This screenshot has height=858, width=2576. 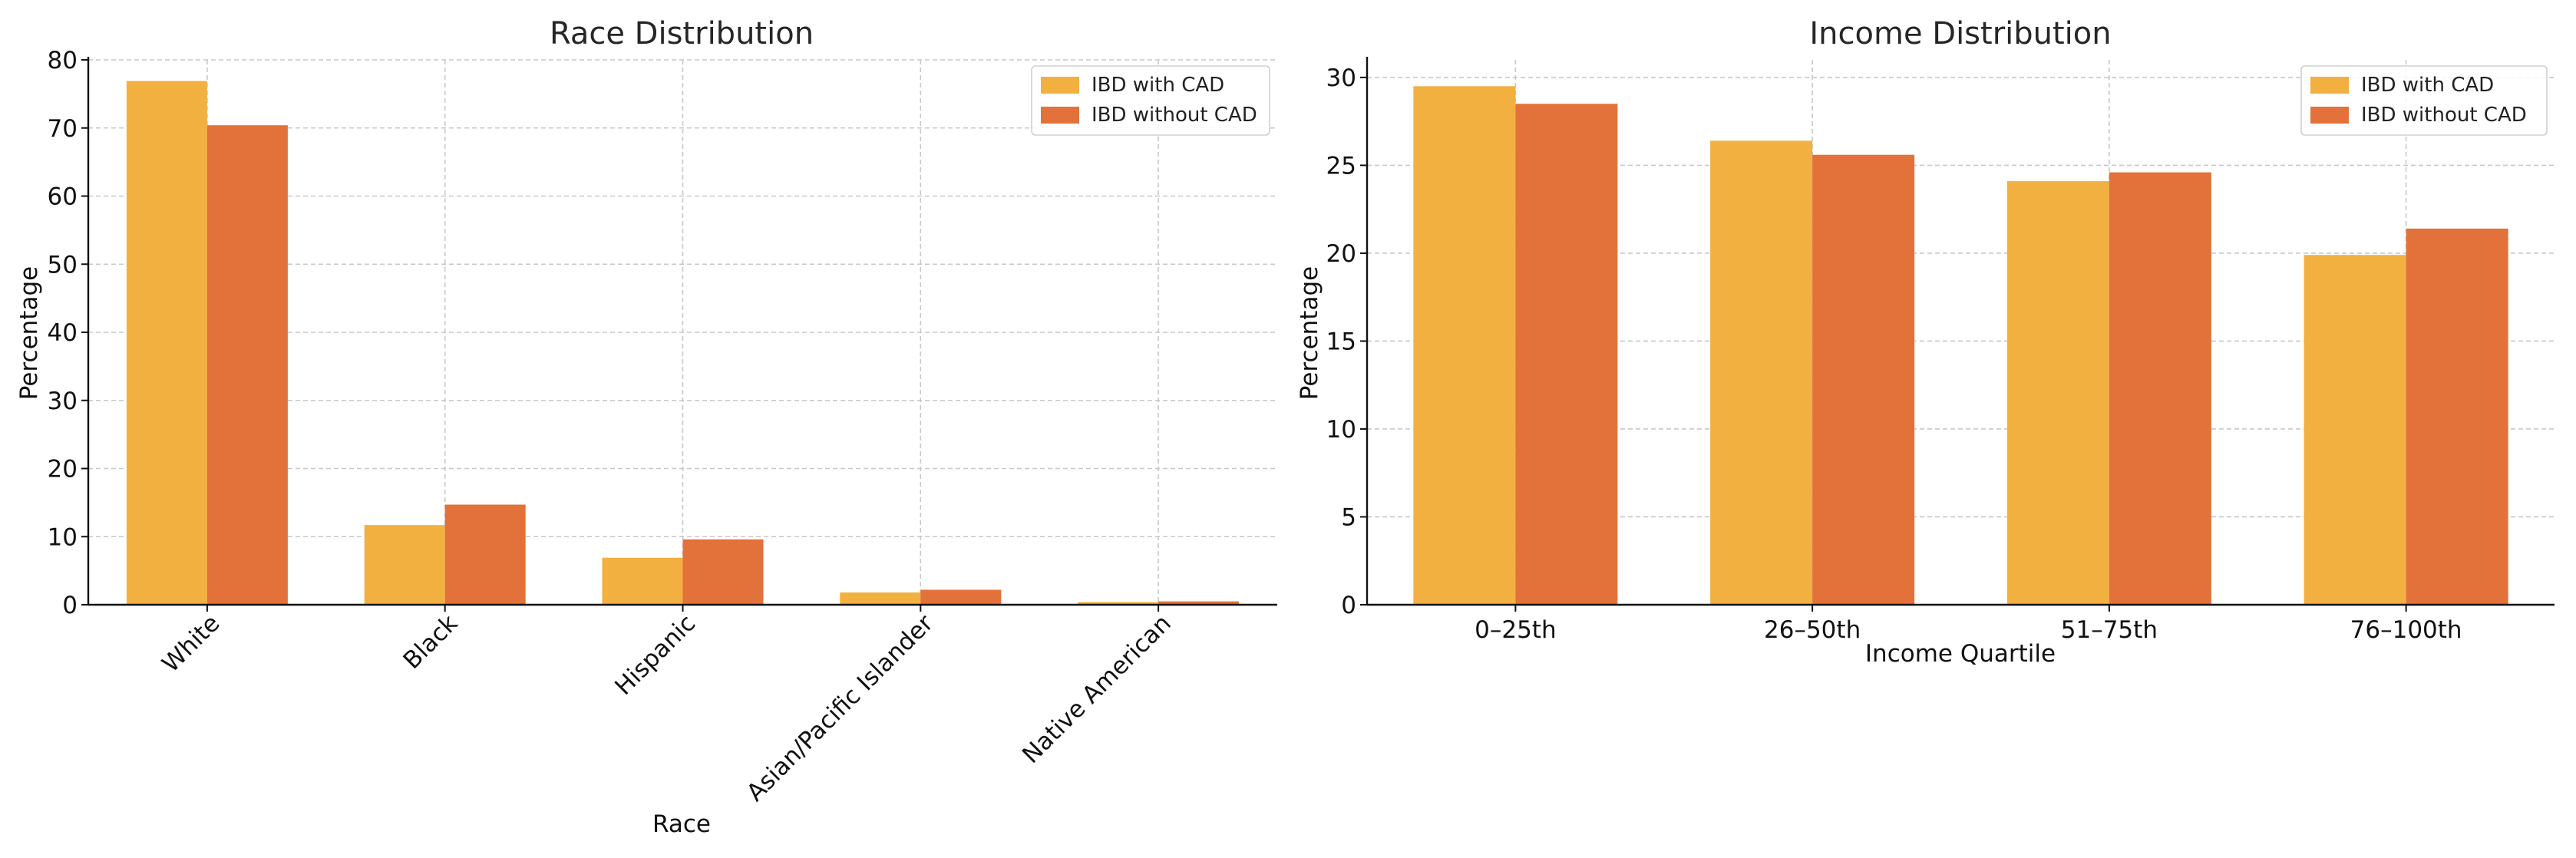 What do you see at coordinates (431, 642) in the screenshot?
I see `x-tick-label: Black` at bounding box center [431, 642].